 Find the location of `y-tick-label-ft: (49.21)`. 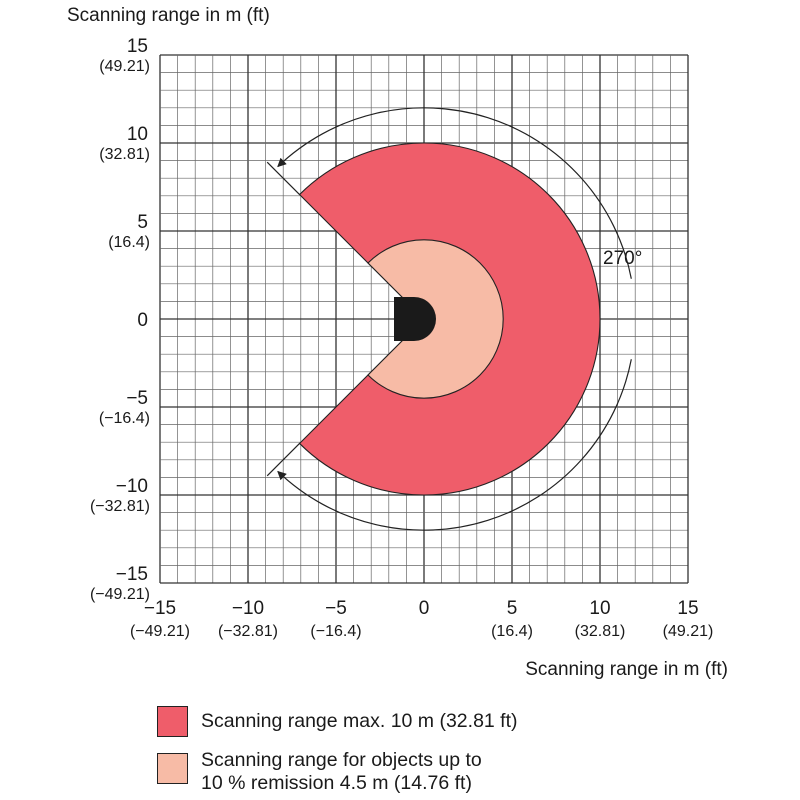

y-tick-label-ft: (49.21) is located at coordinates (124, 66).